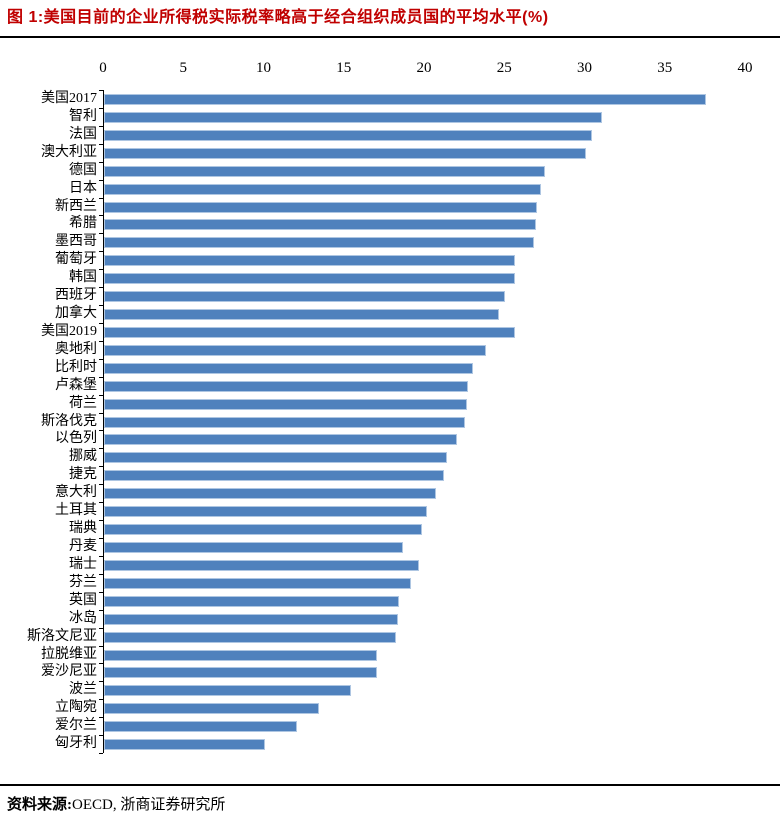  I want to click on category-label: 瑞士, so click(83, 564).